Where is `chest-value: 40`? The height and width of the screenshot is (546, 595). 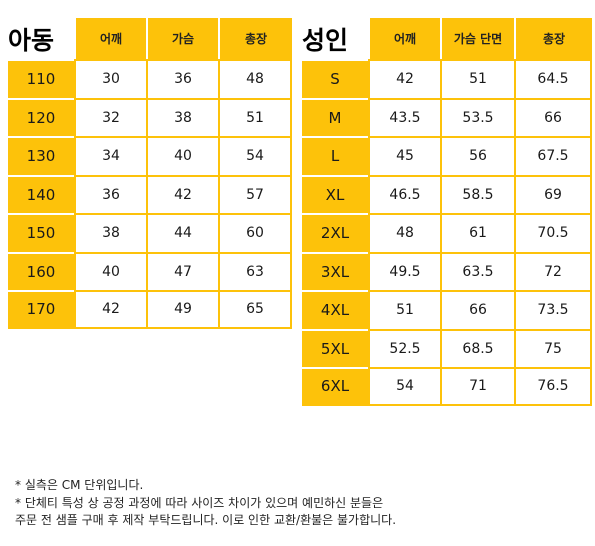
chest-value: 40 is located at coordinates (182, 155).